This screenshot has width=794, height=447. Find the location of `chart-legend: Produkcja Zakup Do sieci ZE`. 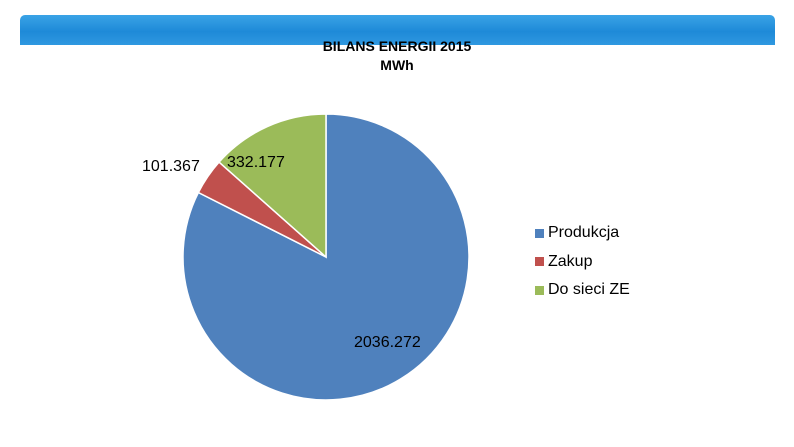

chart-legend: Produkcja Zakup Do sieci ZE is located at coordinates (635, 262).